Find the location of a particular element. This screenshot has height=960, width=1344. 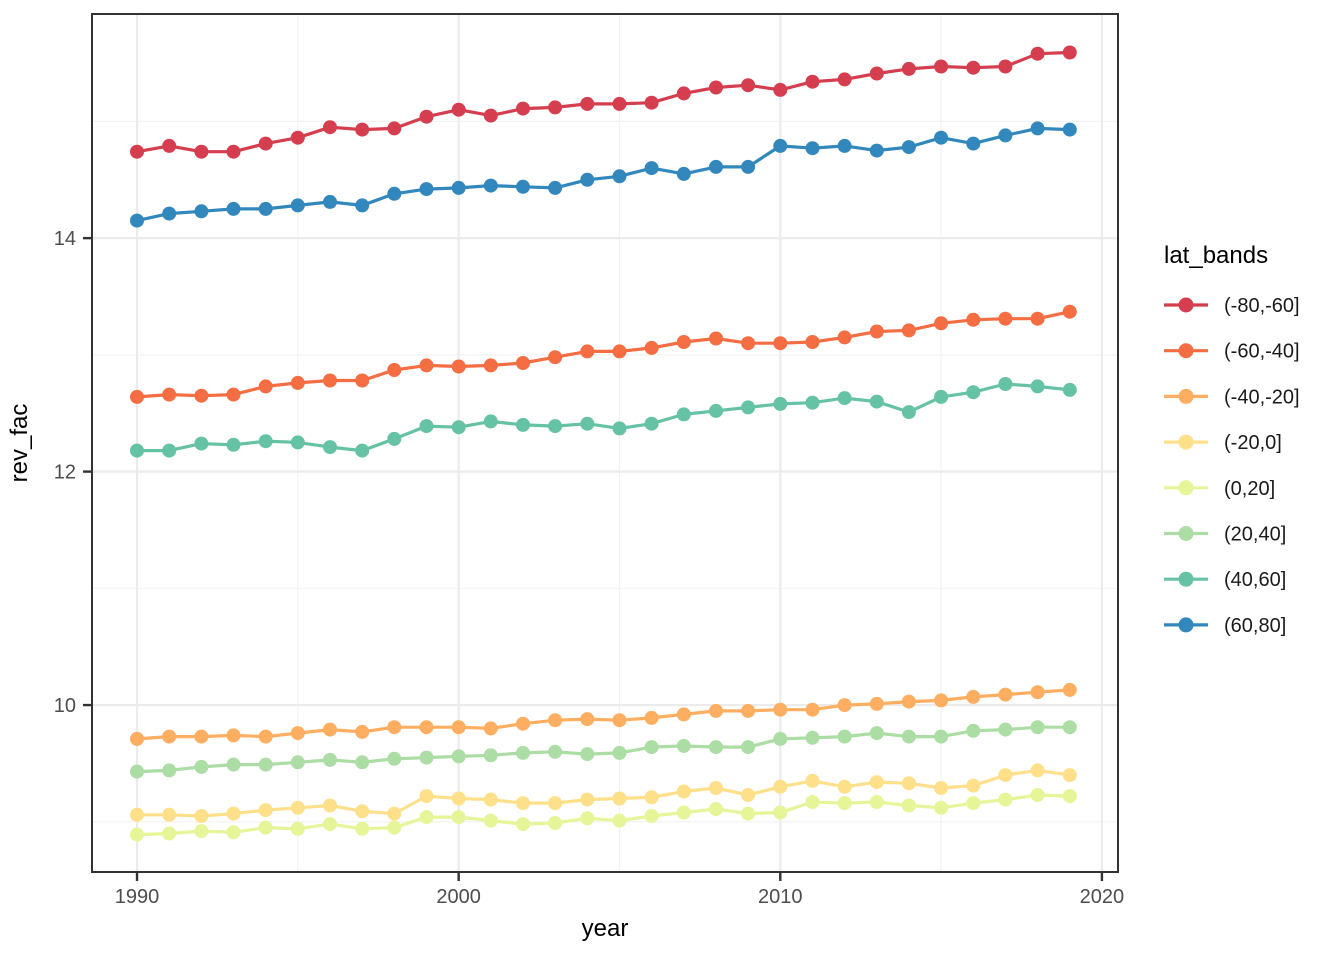

x-tick-label: 2000 is located at coordinates (458, 897).